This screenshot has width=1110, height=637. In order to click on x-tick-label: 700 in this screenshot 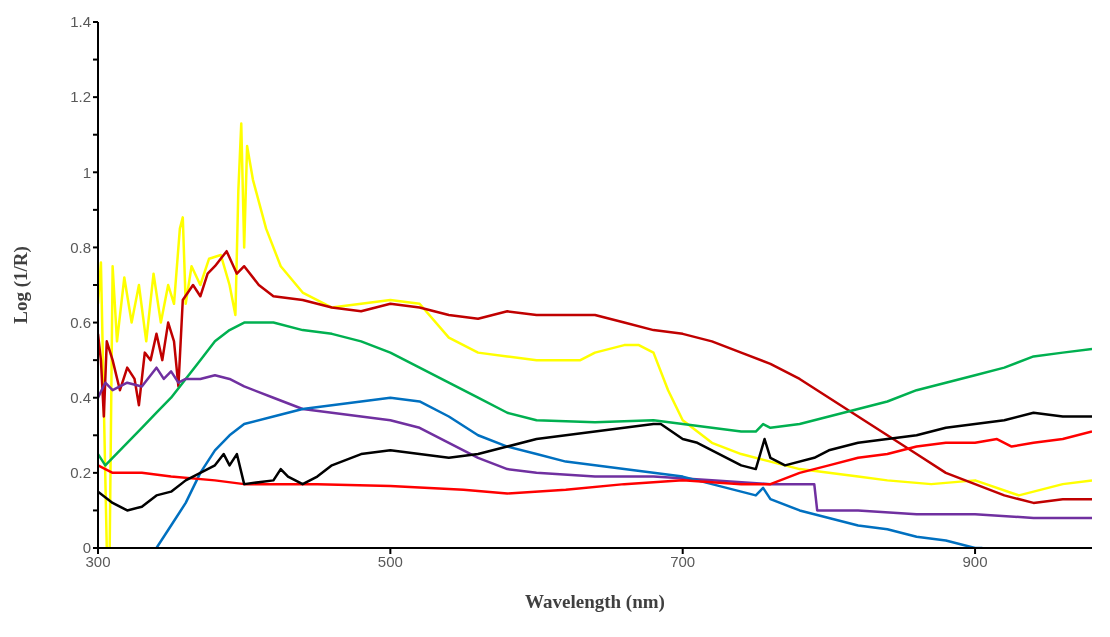, I will do `click(683, 561)`.